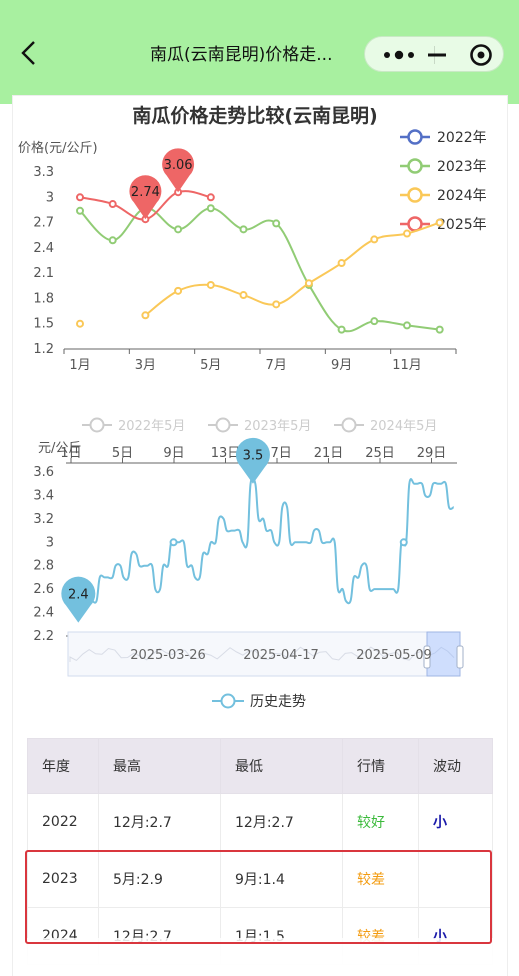  I want to click on zoom-sparkline, so click(262, 654).